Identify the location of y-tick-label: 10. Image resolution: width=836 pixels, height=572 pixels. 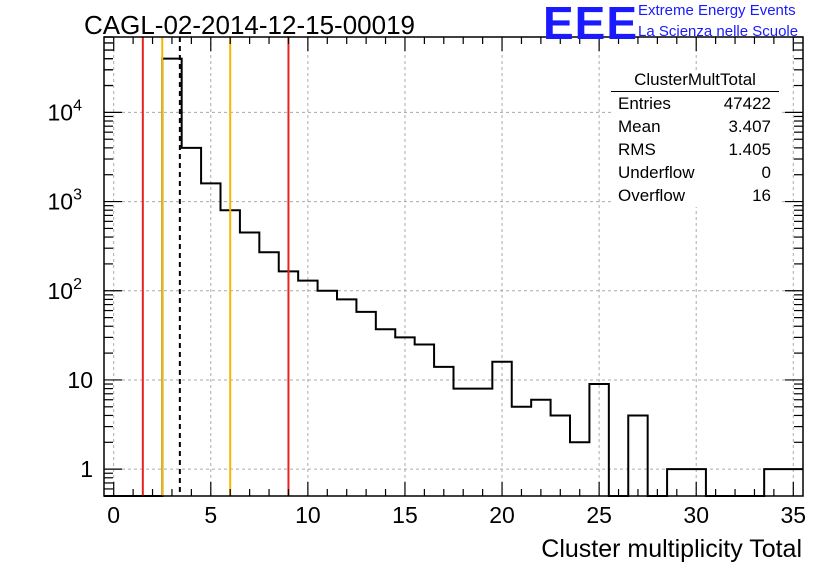
(80, 380).